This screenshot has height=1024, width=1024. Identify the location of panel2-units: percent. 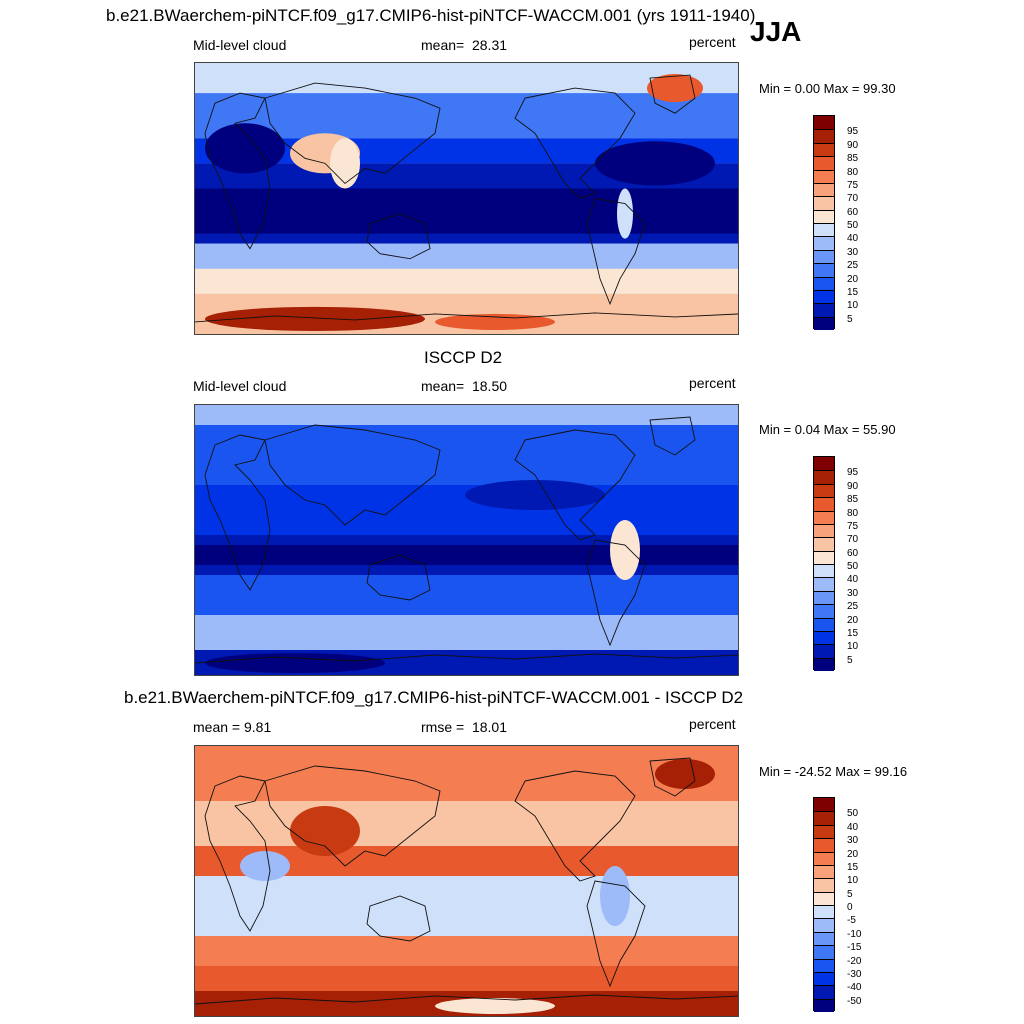
(712, 383).